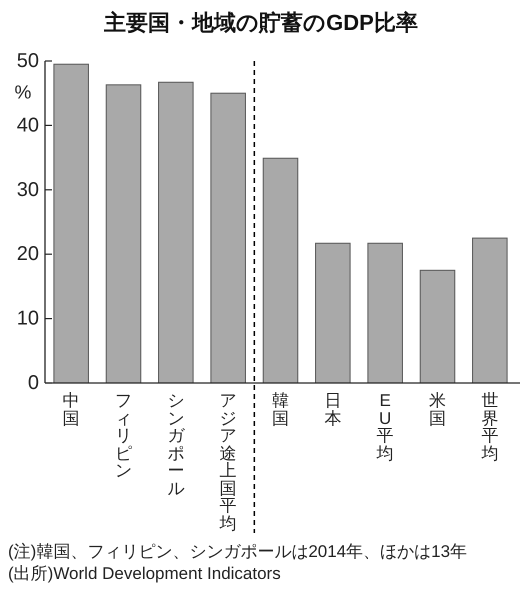  I want to click on y-tick-label: 40, so click(27, 125).